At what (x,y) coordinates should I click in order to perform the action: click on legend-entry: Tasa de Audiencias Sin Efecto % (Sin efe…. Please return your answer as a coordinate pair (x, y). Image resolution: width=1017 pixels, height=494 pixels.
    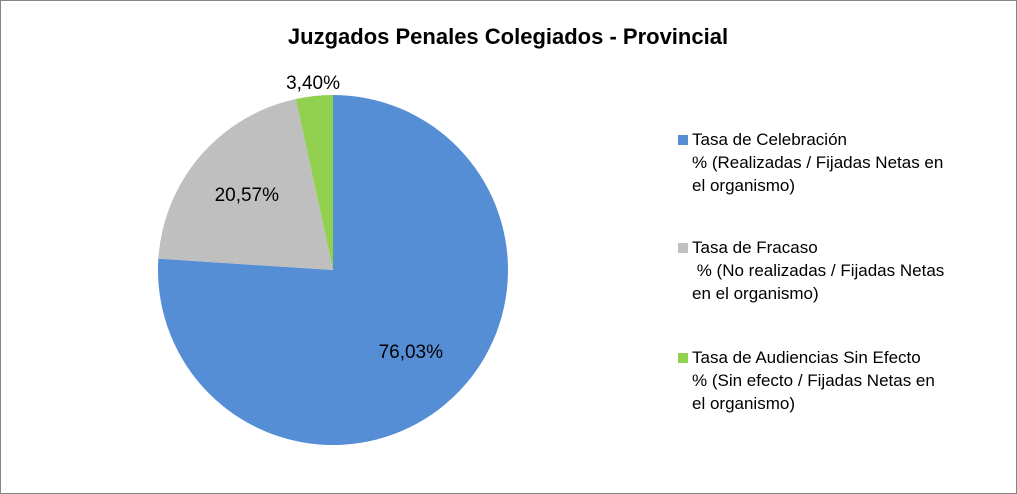
    Looking at the image, I should click on (806, 380).